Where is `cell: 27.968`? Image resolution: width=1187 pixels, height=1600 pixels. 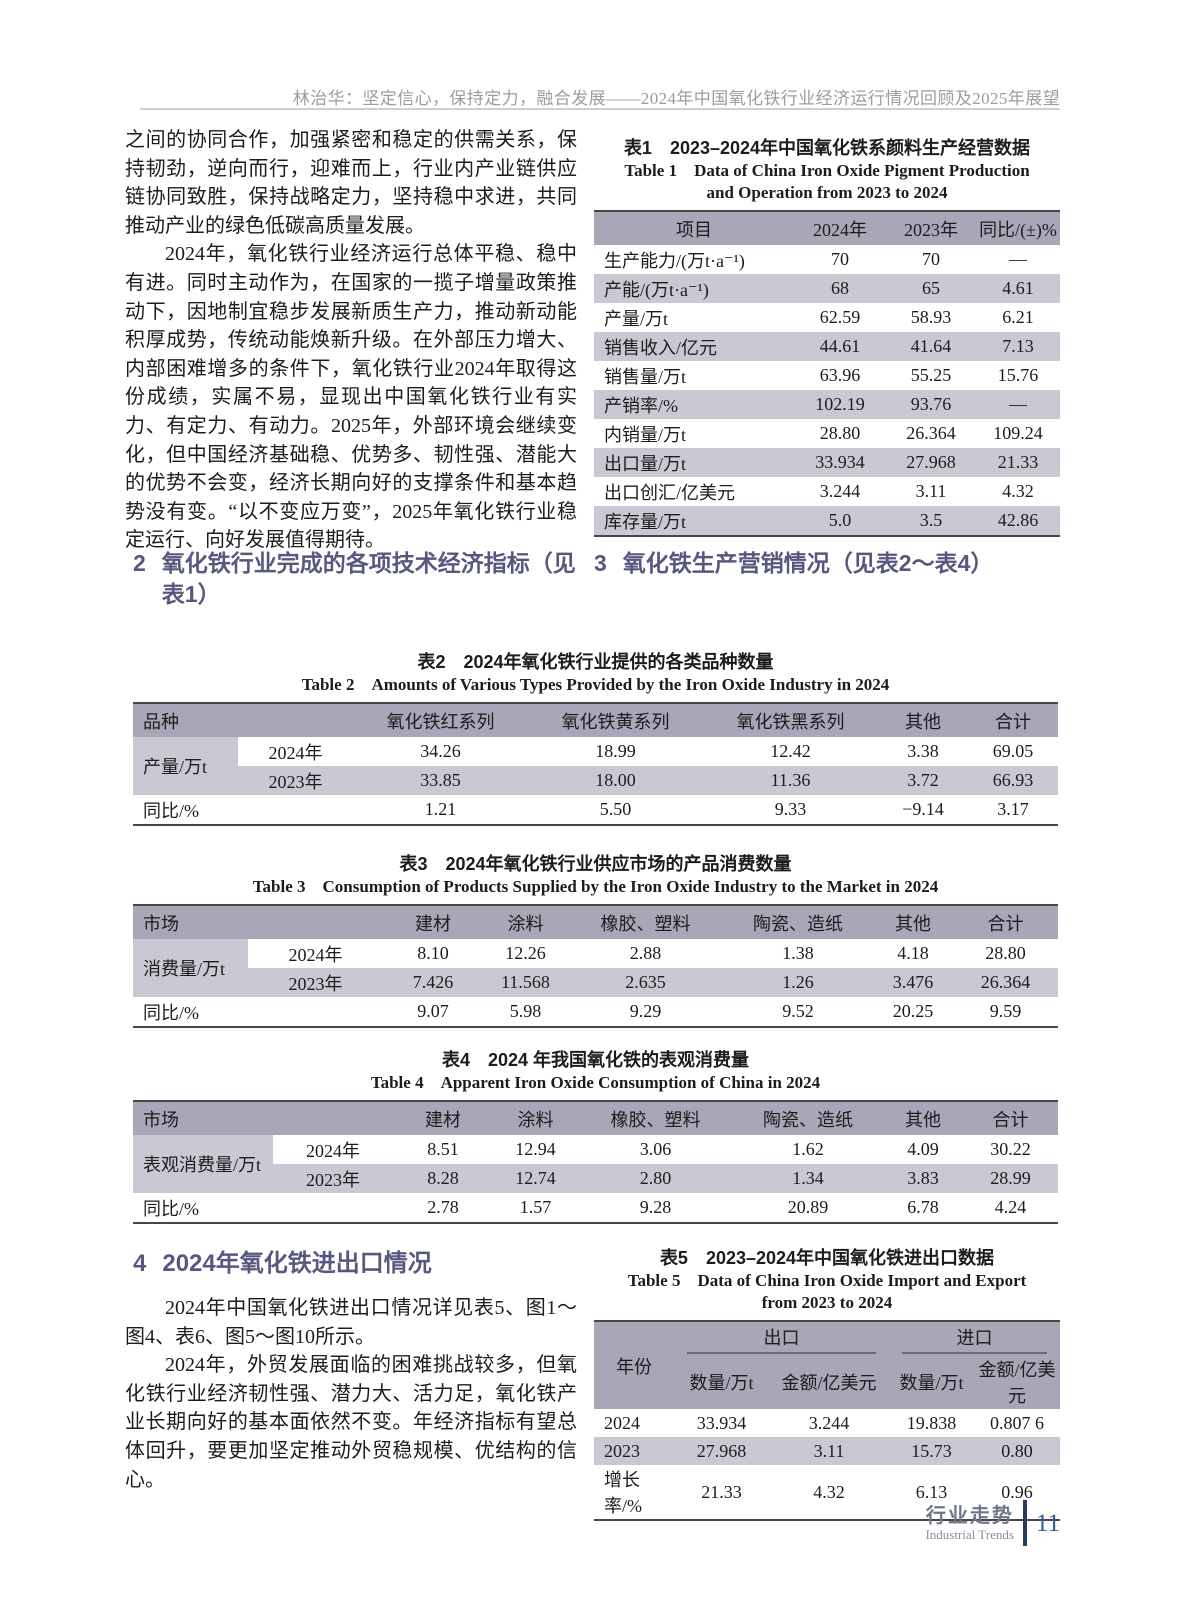 cell: 27.968 is located at coordinates (721, 1451).